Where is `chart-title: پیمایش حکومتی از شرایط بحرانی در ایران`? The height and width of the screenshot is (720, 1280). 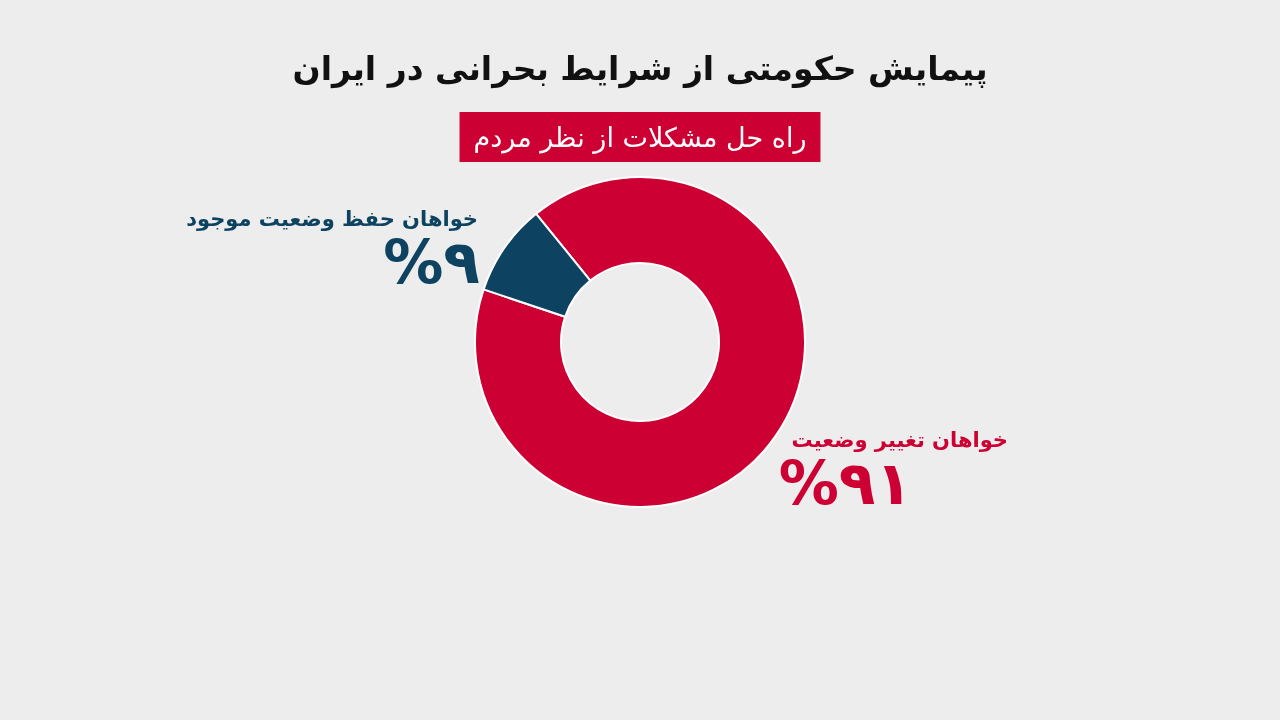 chart-title: پیمایش حکومتی از شرایط بحرانی در ایران is located at coordinates (640, 69).